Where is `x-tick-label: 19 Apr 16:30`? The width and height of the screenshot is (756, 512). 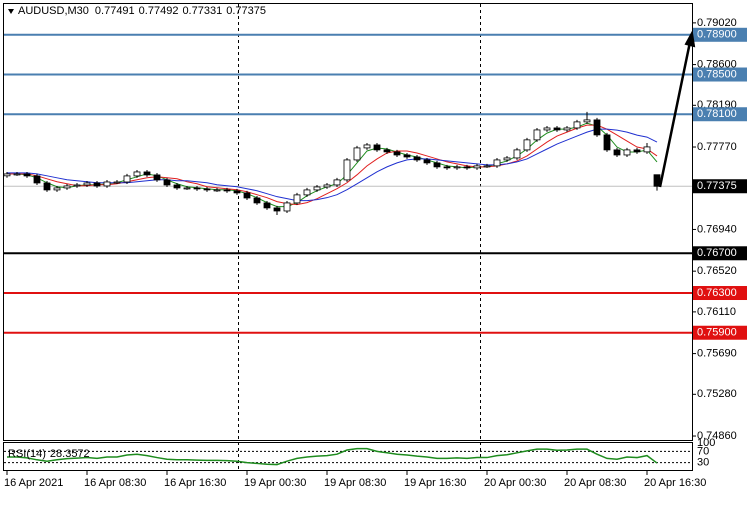 x-tick-label: 19 Apr 16:30 is located at coordinates (435, 483).